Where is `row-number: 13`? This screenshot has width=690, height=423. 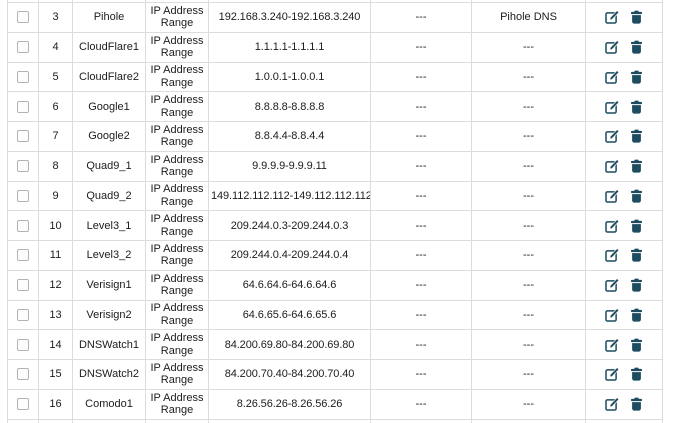 row-number: 13 is located at coordinates (55, 315).